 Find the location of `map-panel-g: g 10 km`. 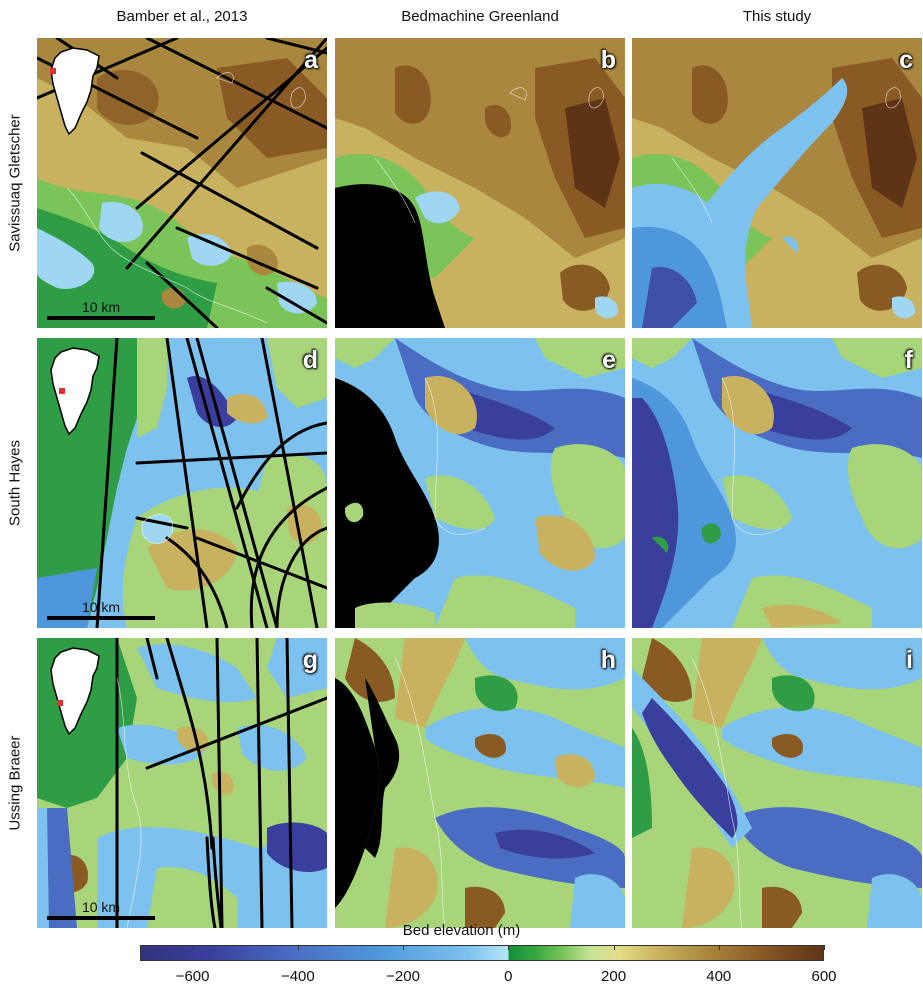

map-panel-g: g 10 km is located at coordinates (182, 783).